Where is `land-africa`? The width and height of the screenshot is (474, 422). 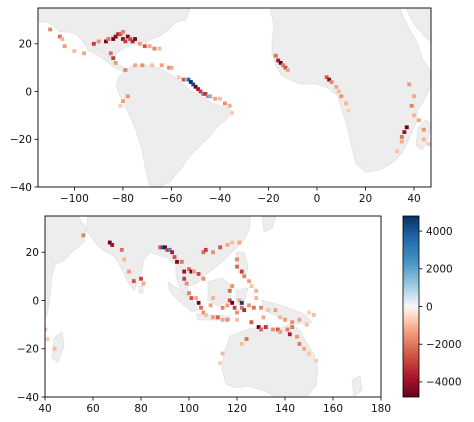 land-africa is located at coordinates (350, 90).